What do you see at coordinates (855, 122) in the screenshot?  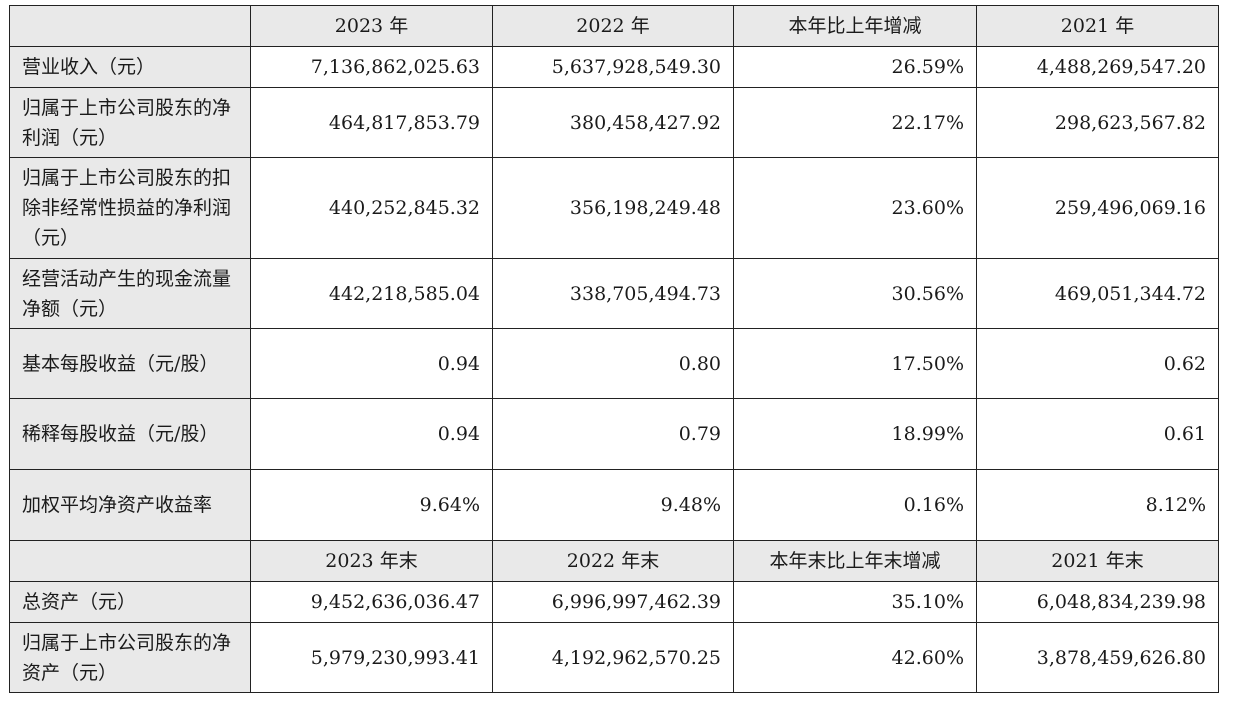 I see `value-cell: 22.17%` at bounding box center [855, 122].